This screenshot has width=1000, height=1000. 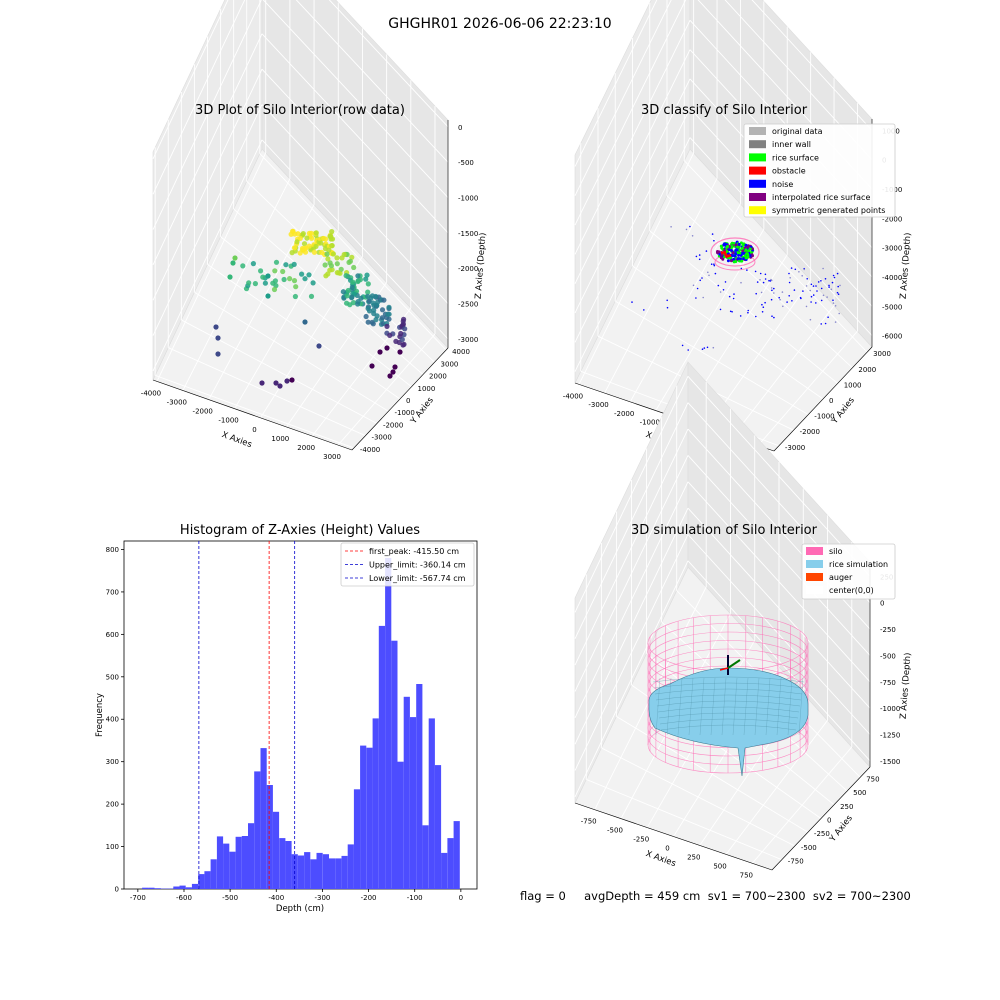 What do you see at coordinates (650, 423) in the screenshot?
I see `cls-x-tick-label: -1000` at bounding box center [650, 423].